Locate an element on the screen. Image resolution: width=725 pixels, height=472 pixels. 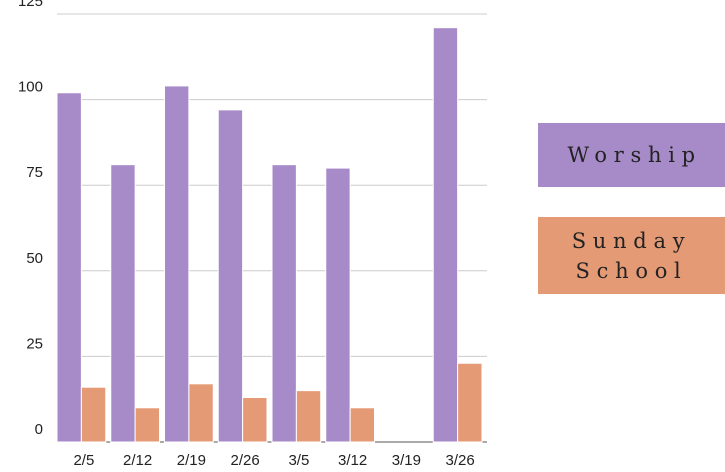
y-tick-label: 100 is located at coordinates (30, 87).